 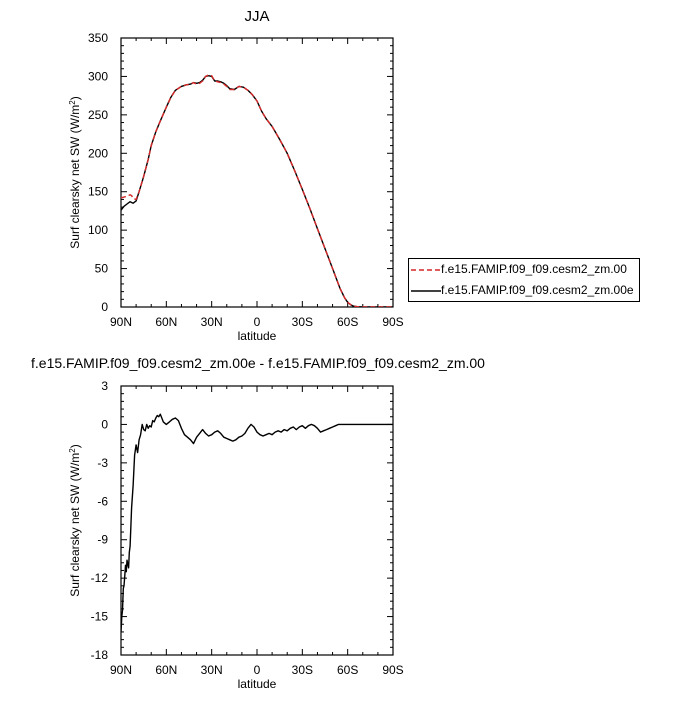 What do you see at coordinates (98, 192) in the screenshot?
I see `y-tick-label: 150` at bounding box center [98, 192].